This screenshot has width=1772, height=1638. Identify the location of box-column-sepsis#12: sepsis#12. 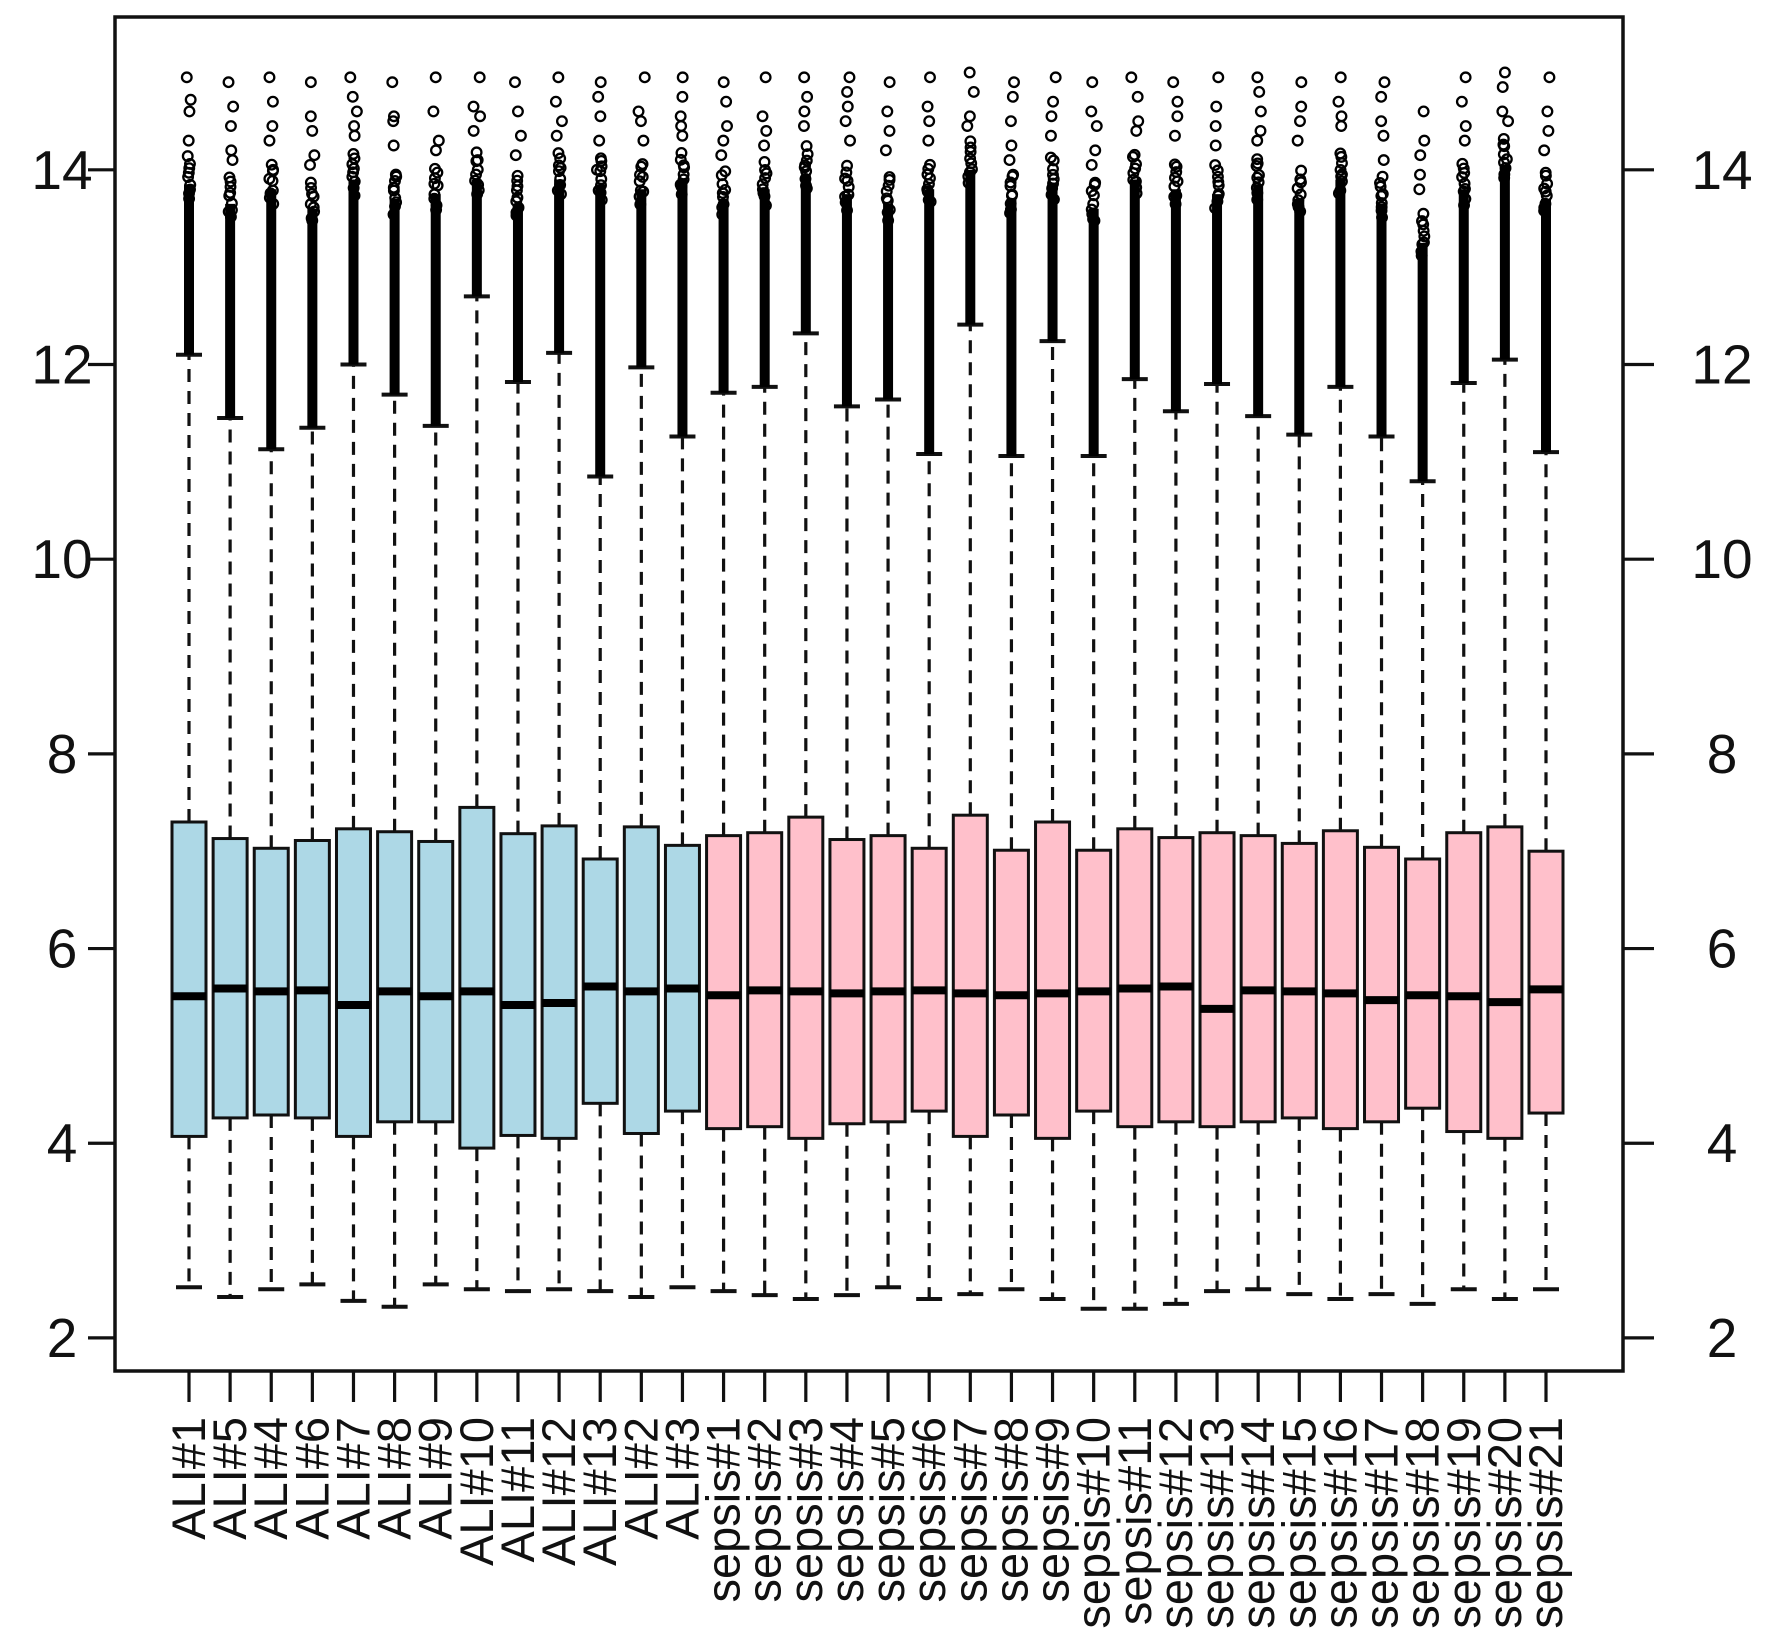
(1175, 852).